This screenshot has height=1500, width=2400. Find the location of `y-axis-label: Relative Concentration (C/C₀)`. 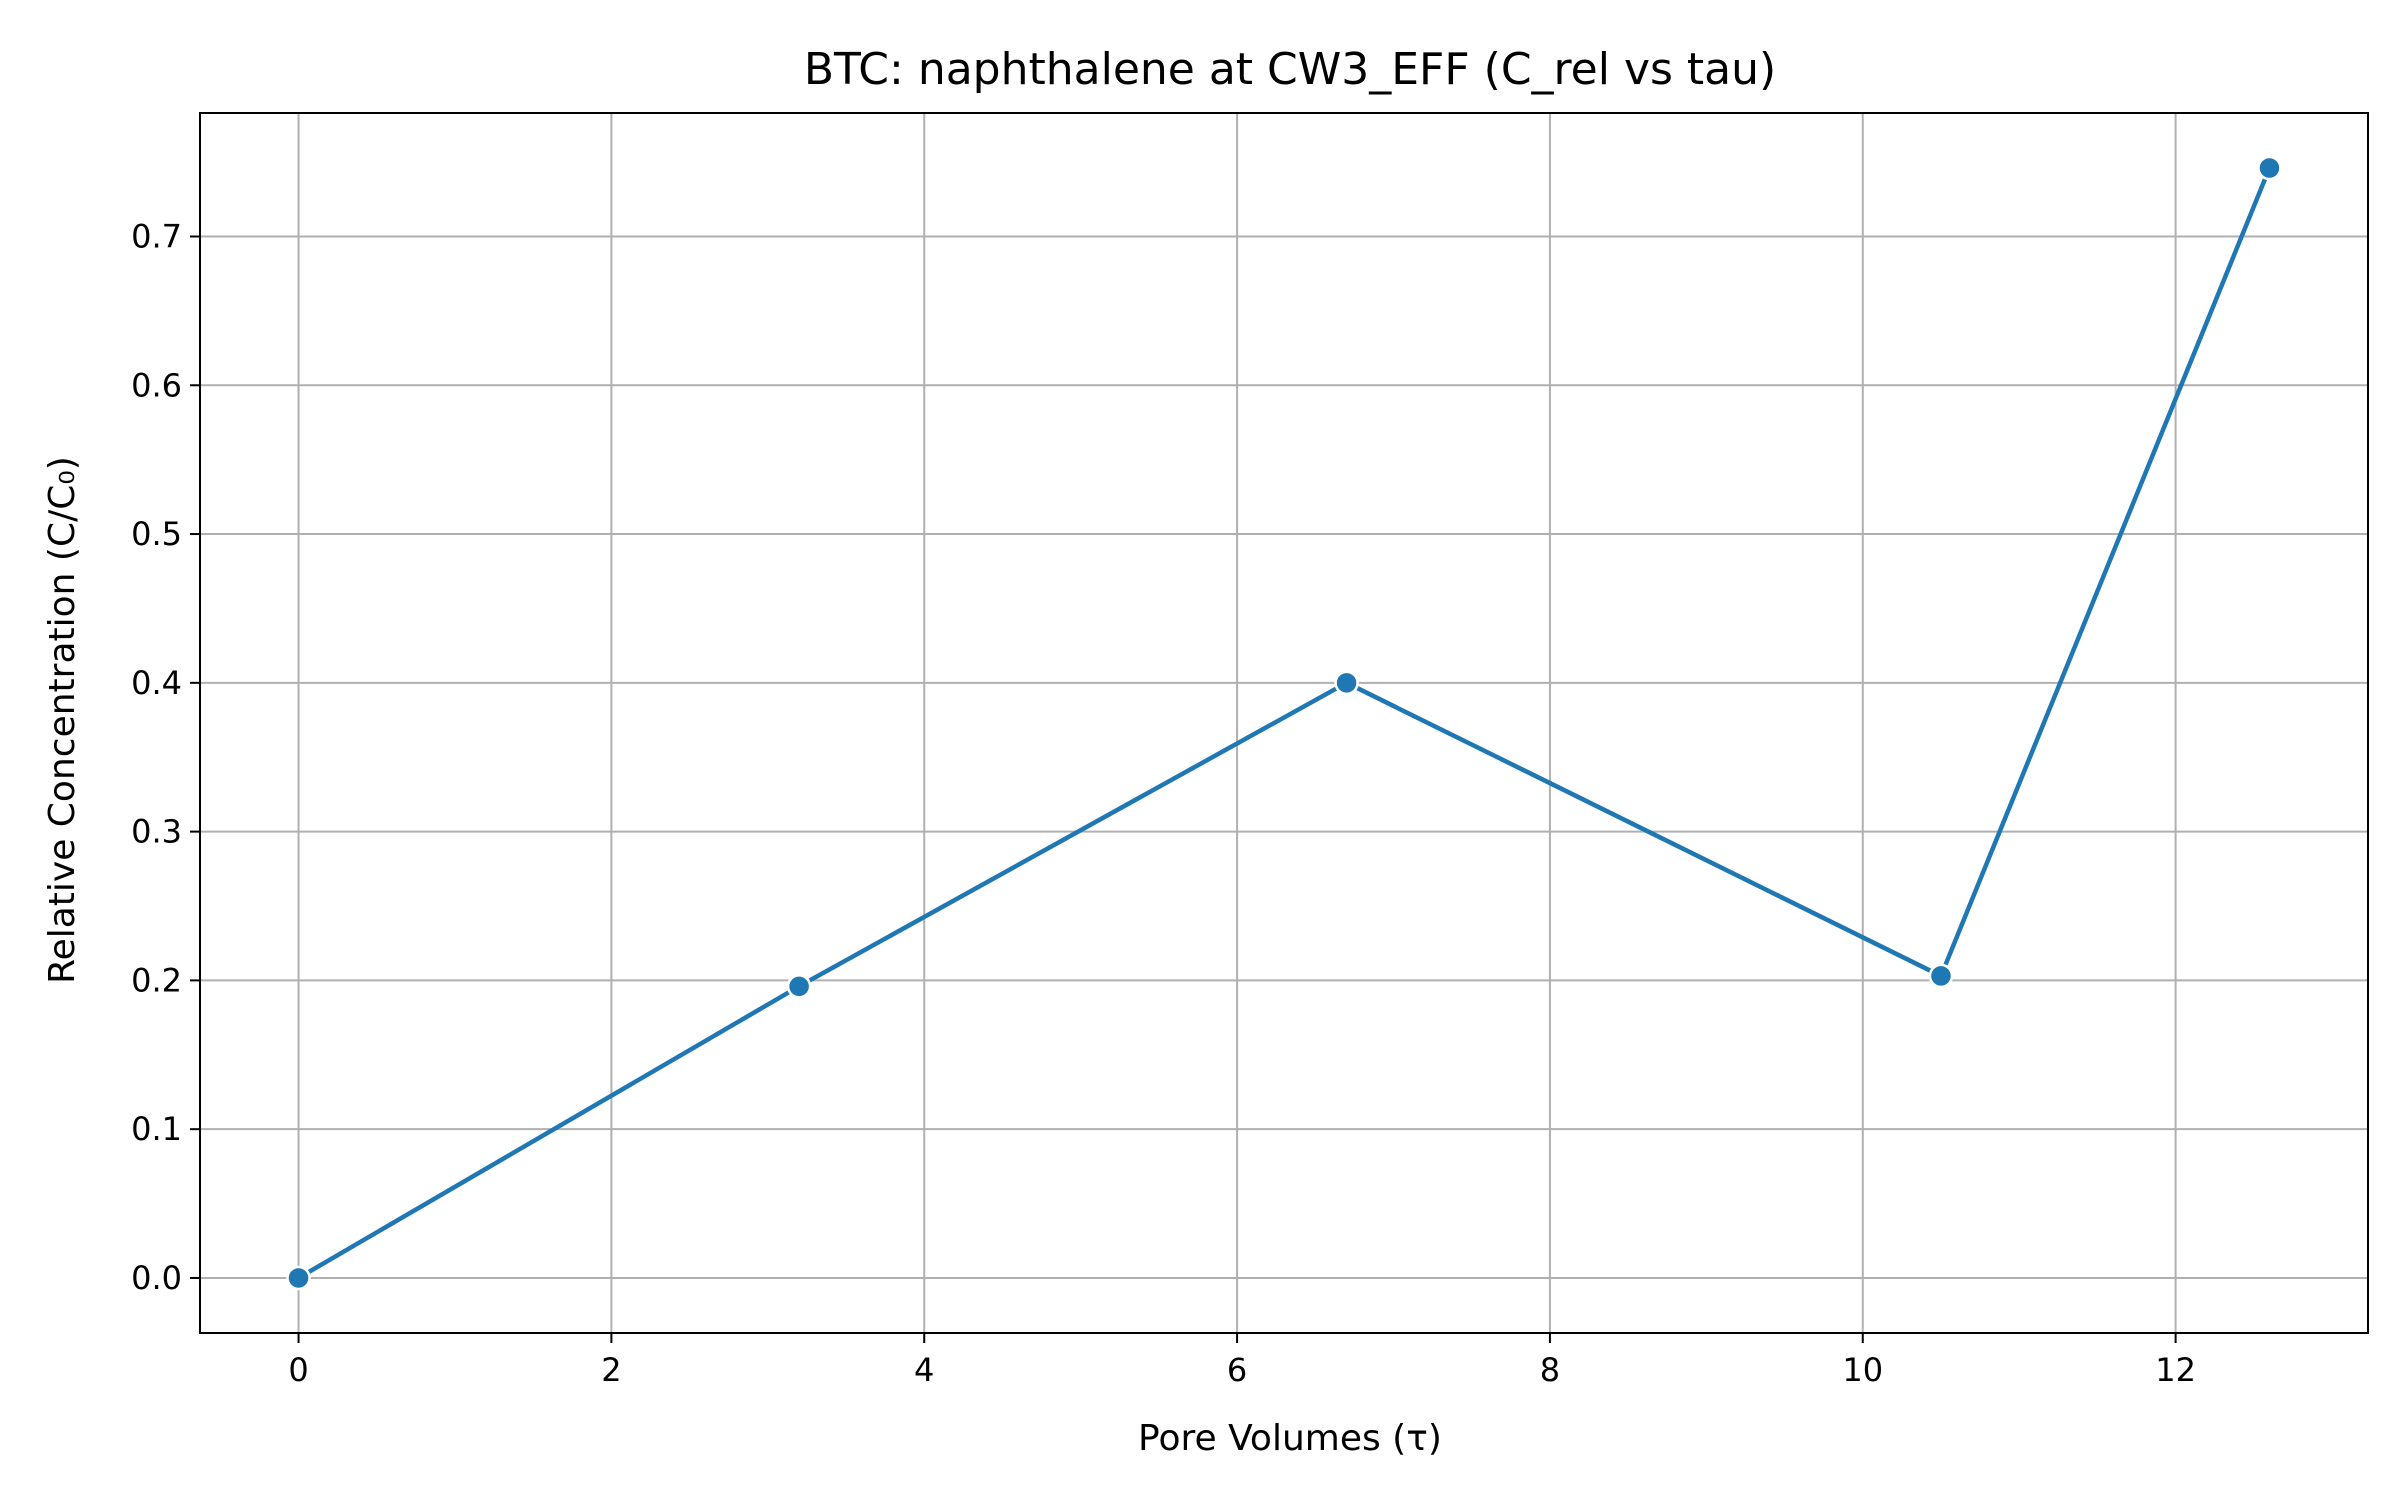

y-axis-label: Relative Concentration (C/C₀) is located at coordinates (62, 720).